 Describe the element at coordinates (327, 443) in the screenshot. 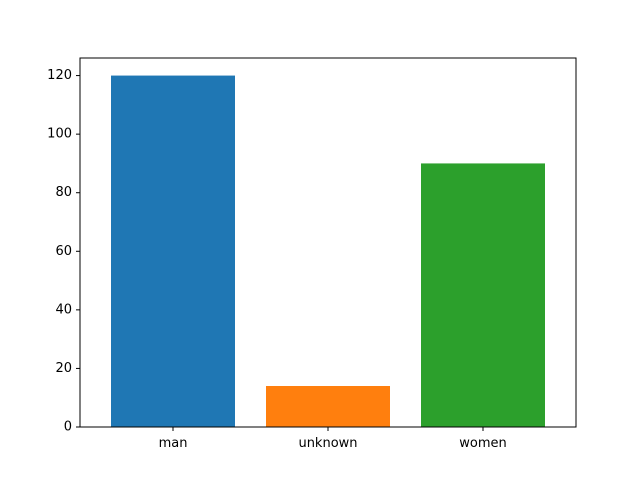

I see `x-tick-label: unknown` at that location.